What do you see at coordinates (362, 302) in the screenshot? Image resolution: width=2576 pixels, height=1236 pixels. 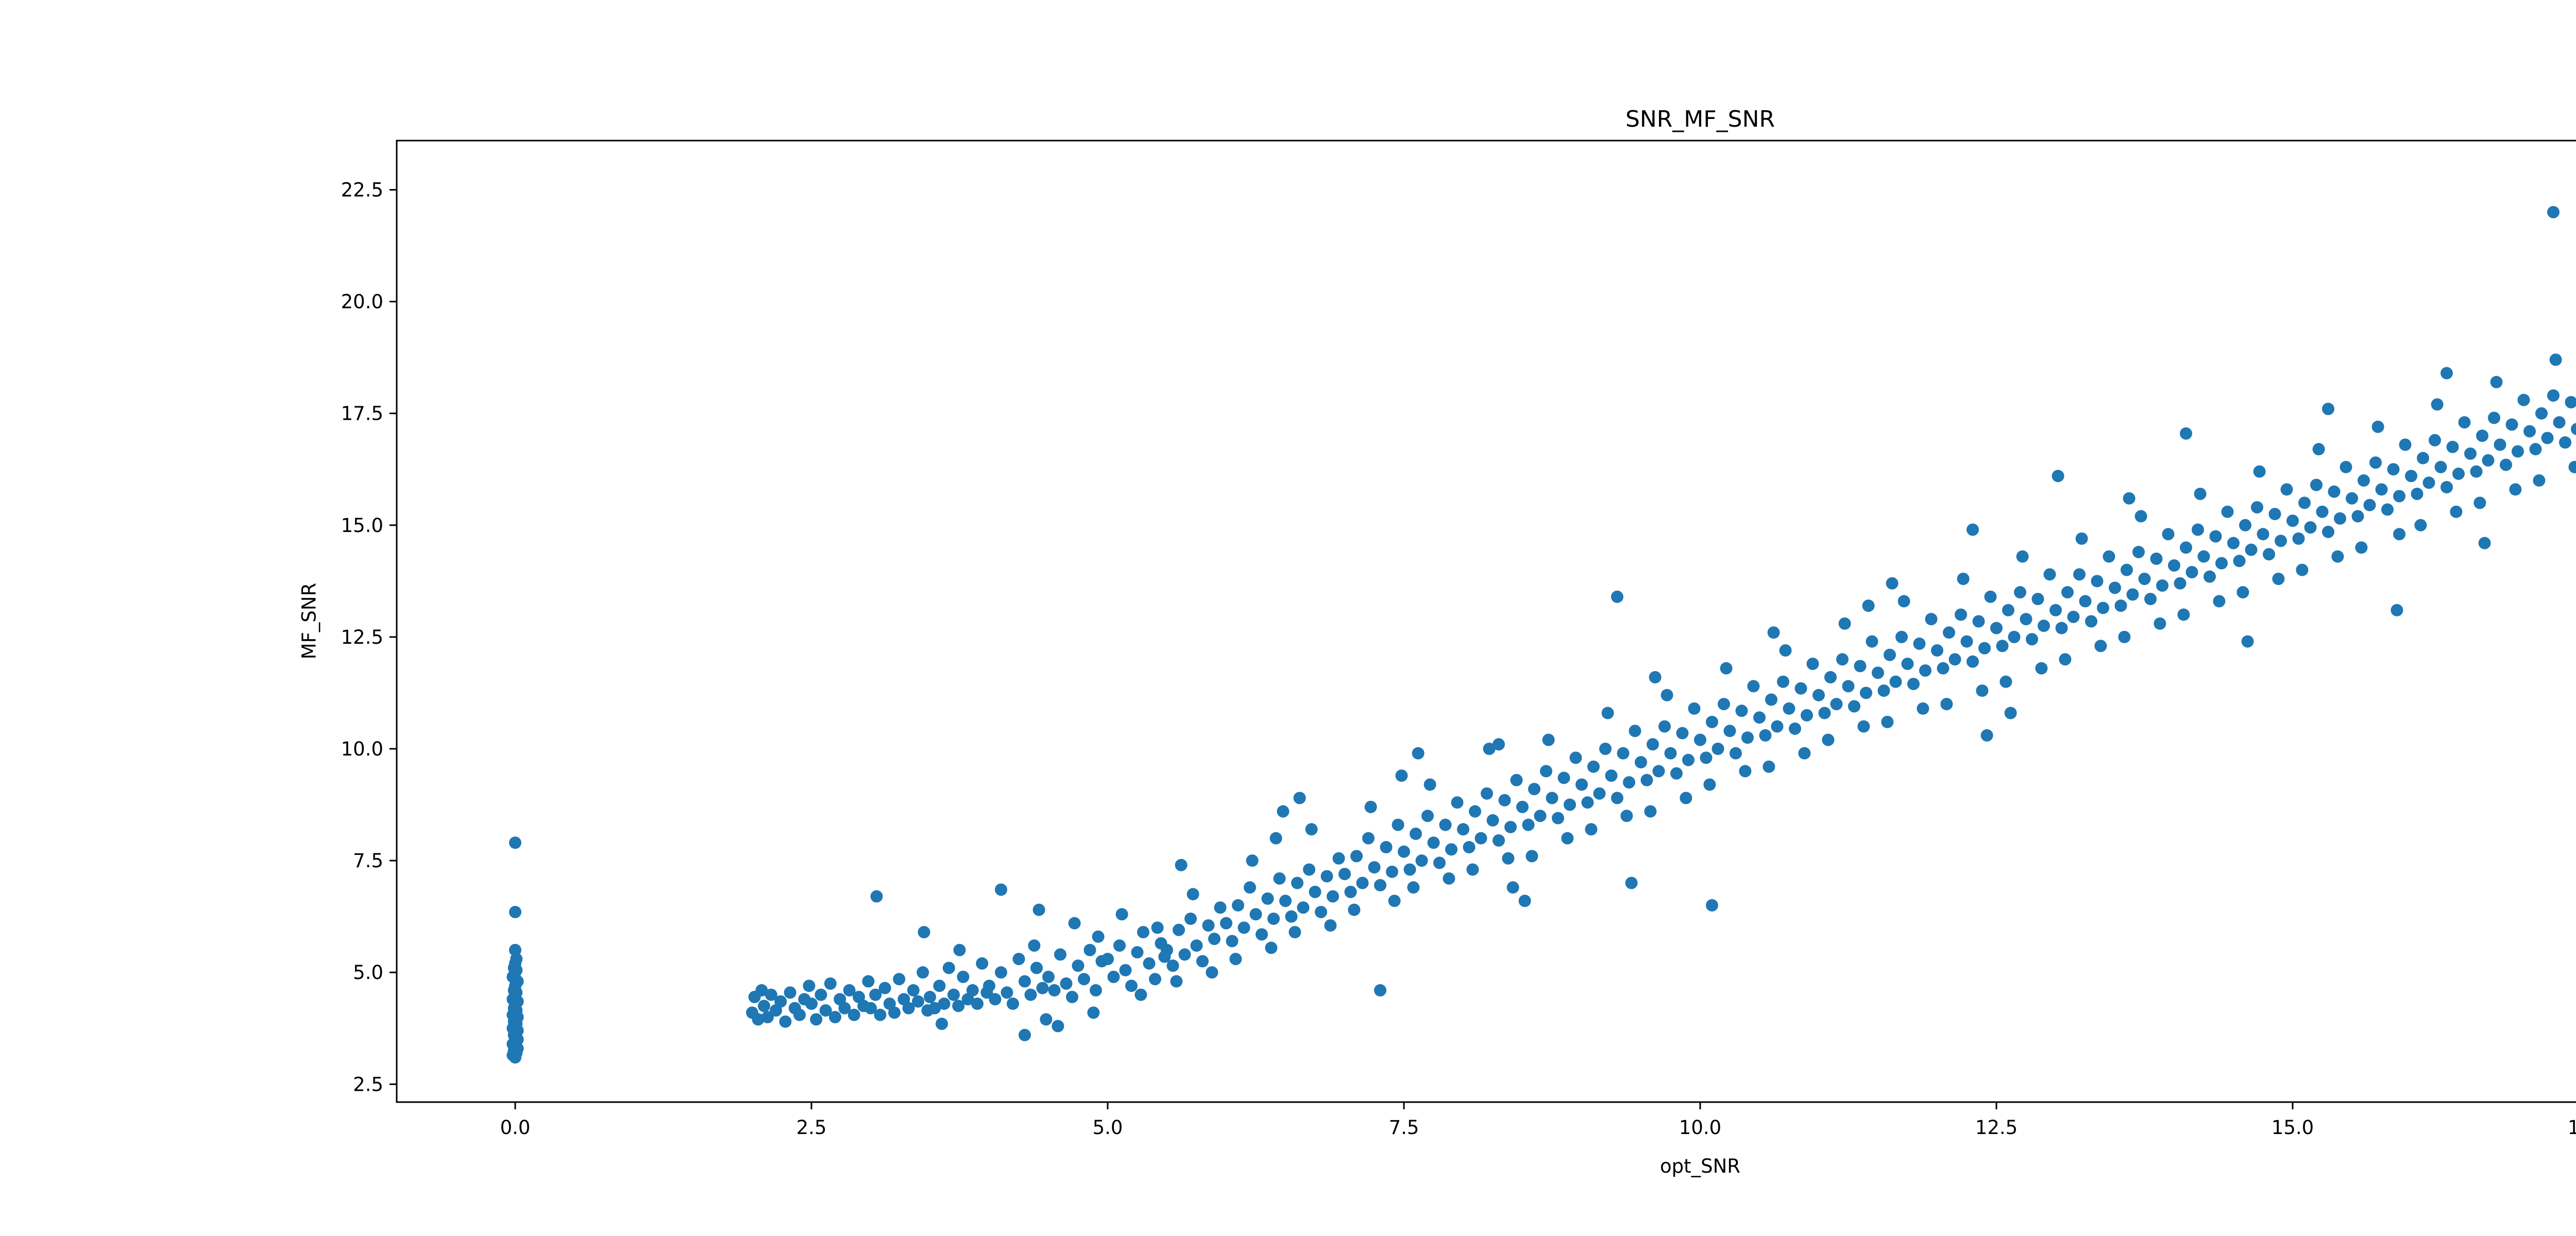 I see `y-tick-label: 20.0` at bounding box center [362, 302].